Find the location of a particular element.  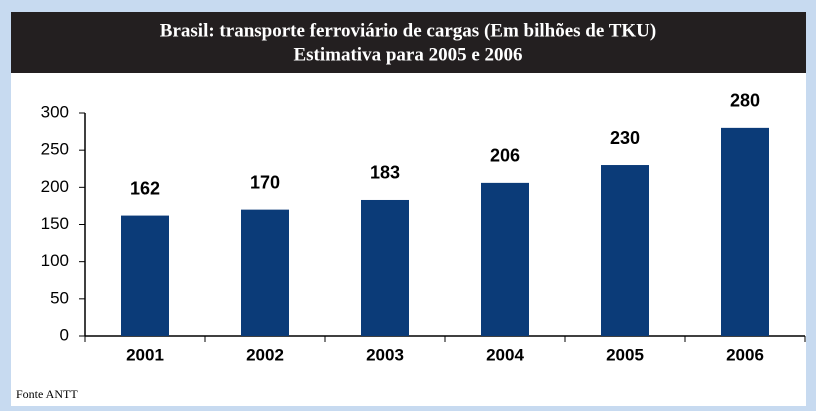

source: Fonte ANTT is located at coordinates (47, 394).